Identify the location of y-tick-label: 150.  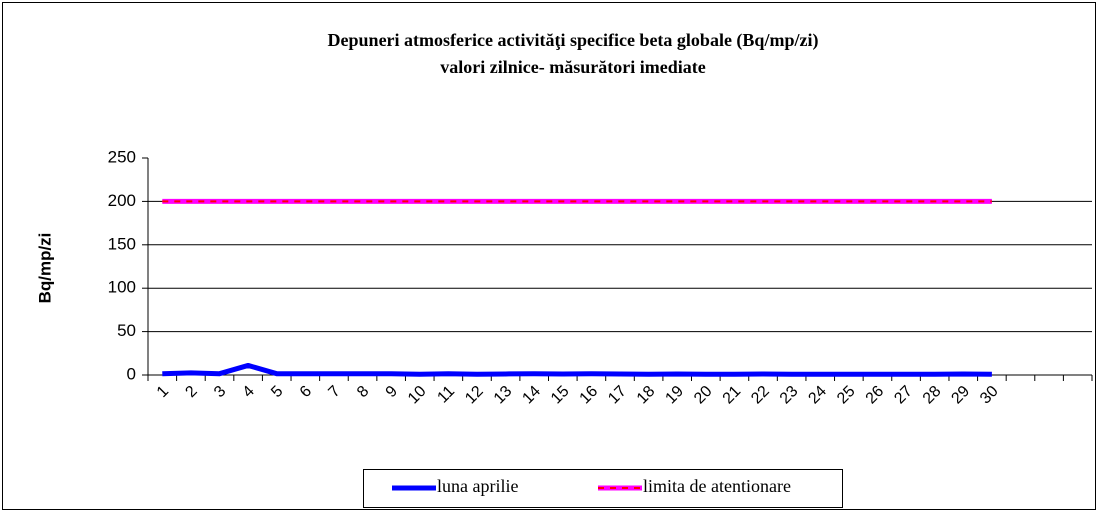
(122, 243).